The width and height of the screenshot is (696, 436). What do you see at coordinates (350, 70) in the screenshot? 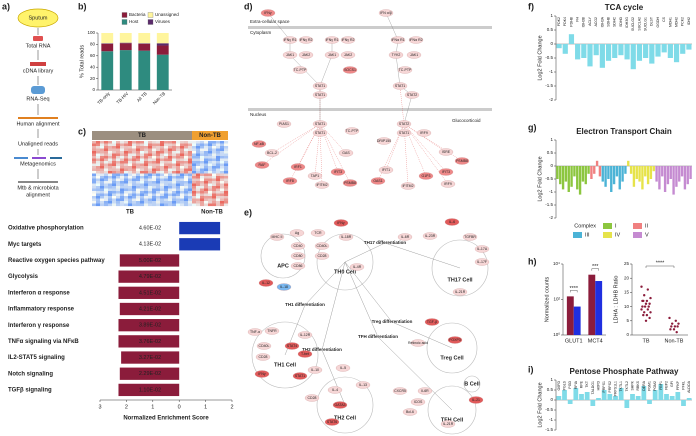
I see `gene-label: SOCS1` at bounding box center [350, 70].